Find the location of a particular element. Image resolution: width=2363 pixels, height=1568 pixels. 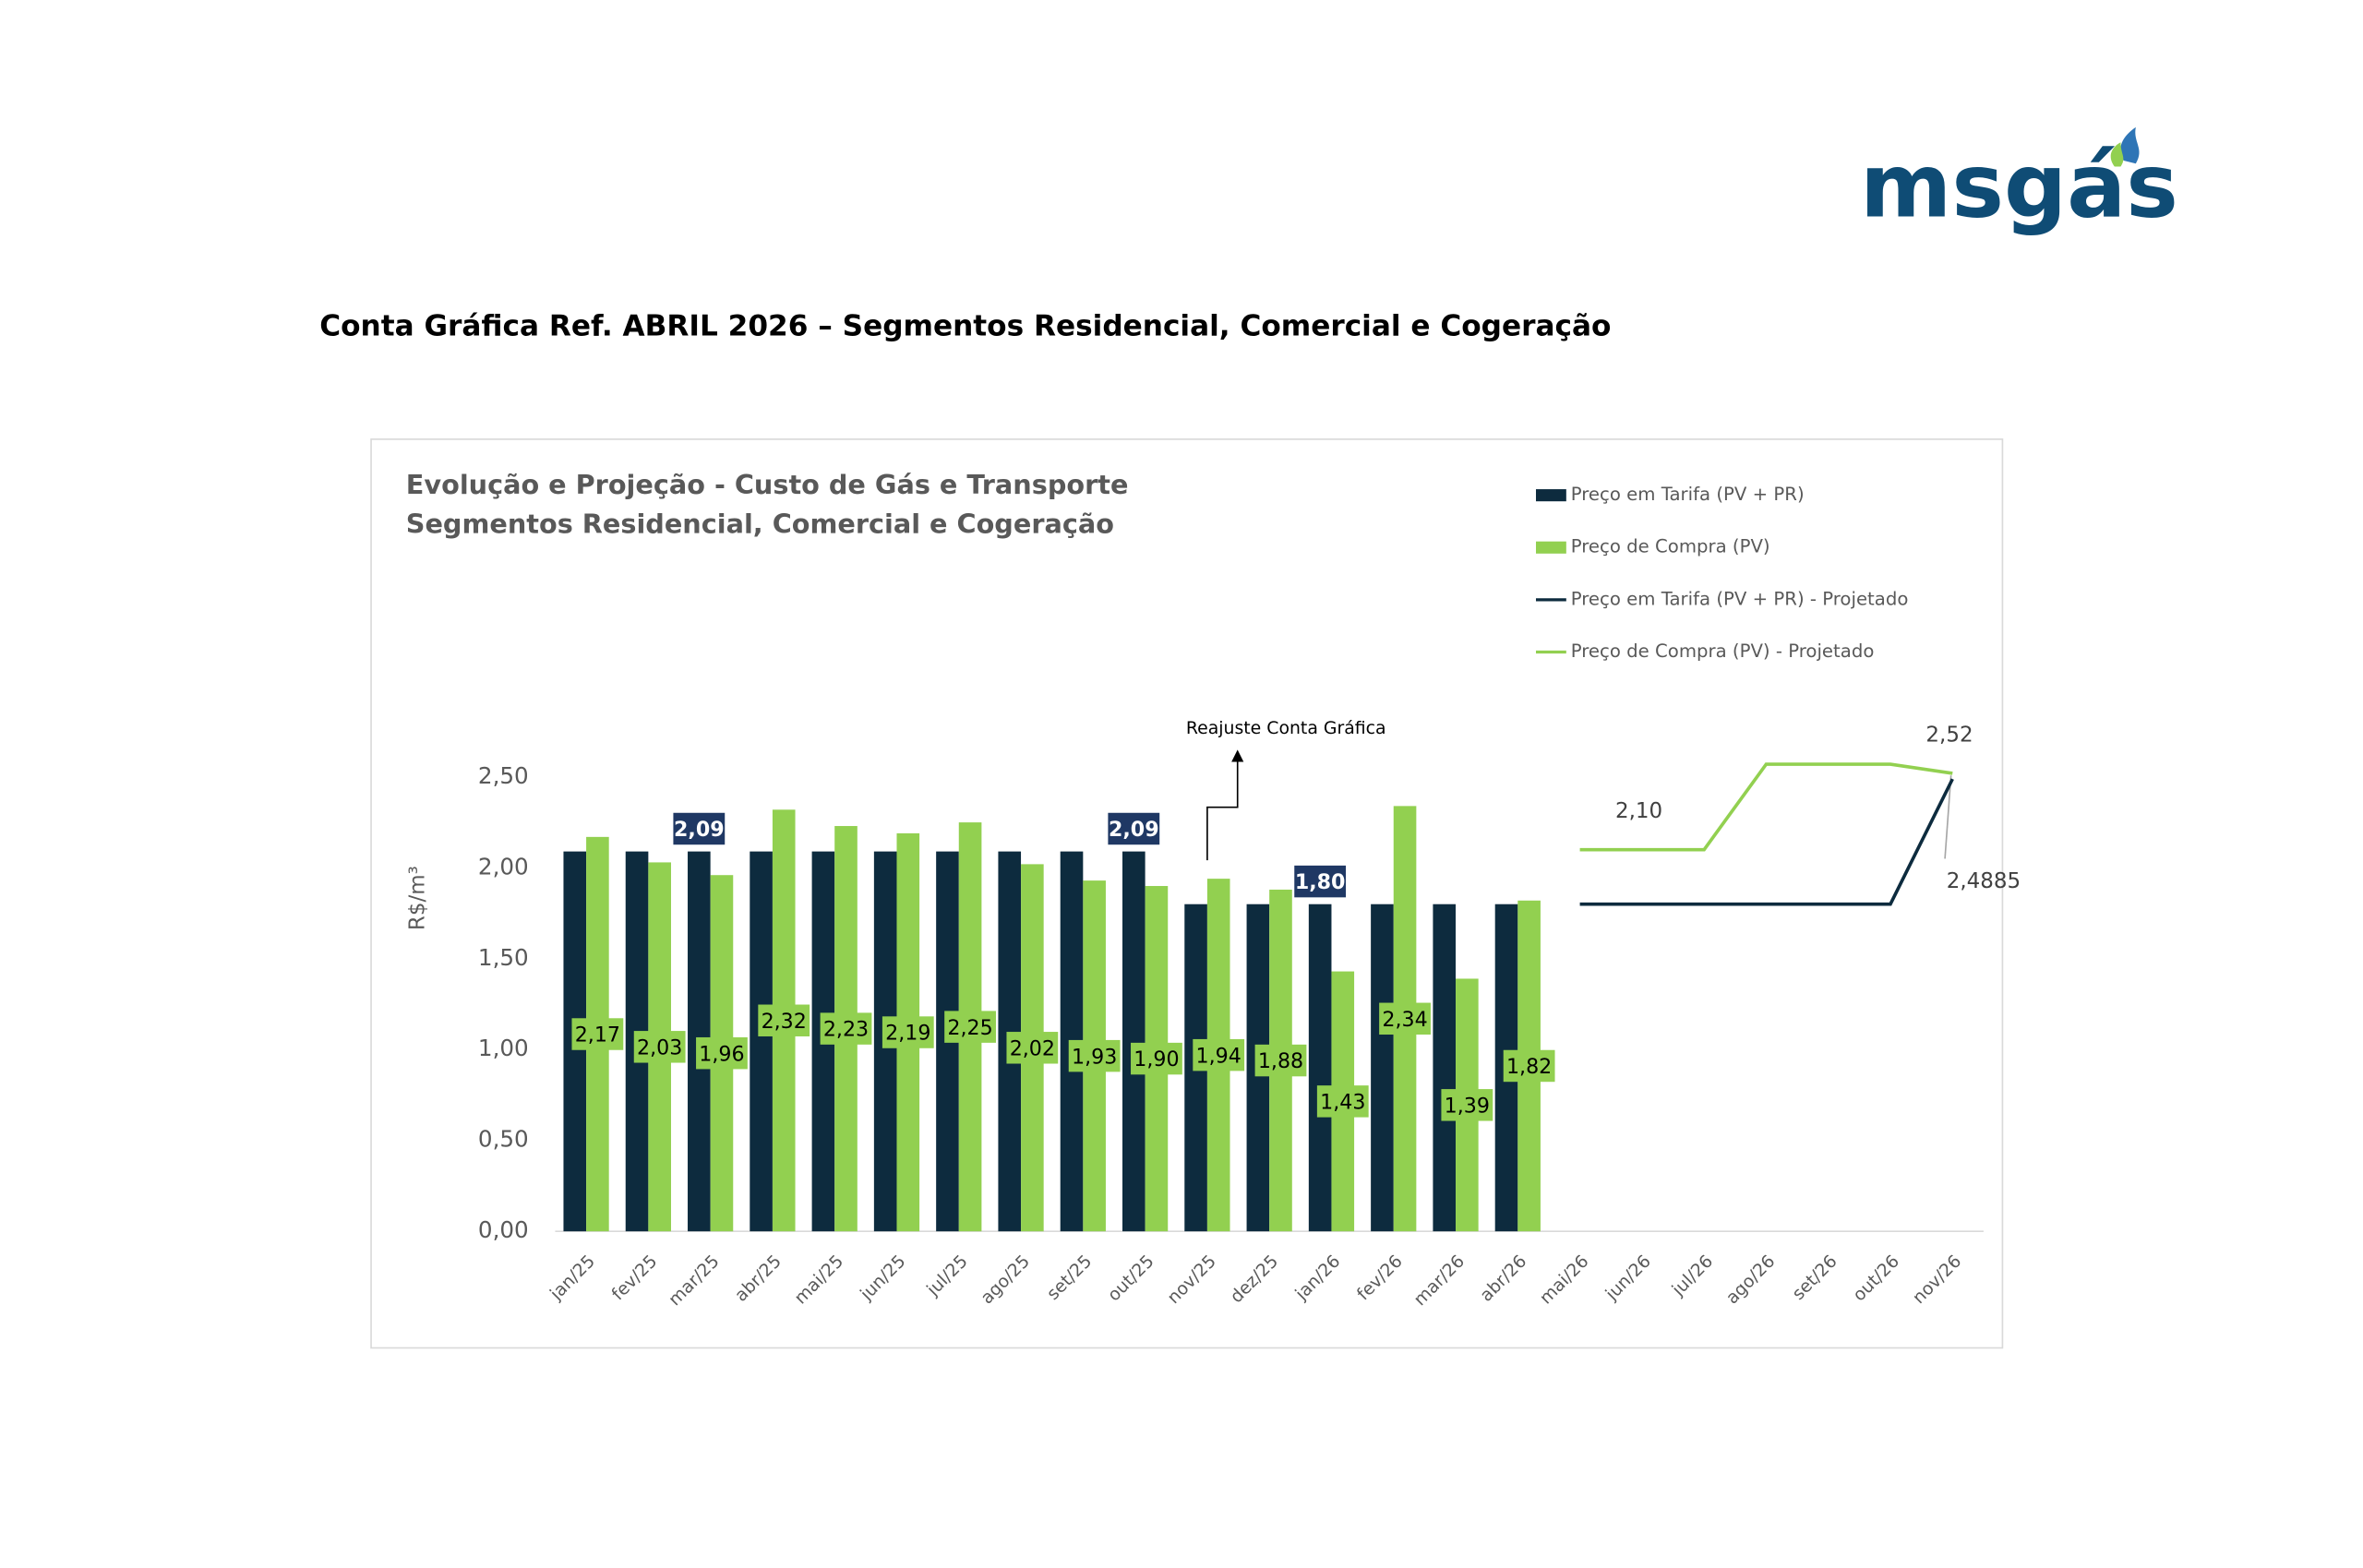

data-label: 2,23 is located at coordinates (846, 1030).